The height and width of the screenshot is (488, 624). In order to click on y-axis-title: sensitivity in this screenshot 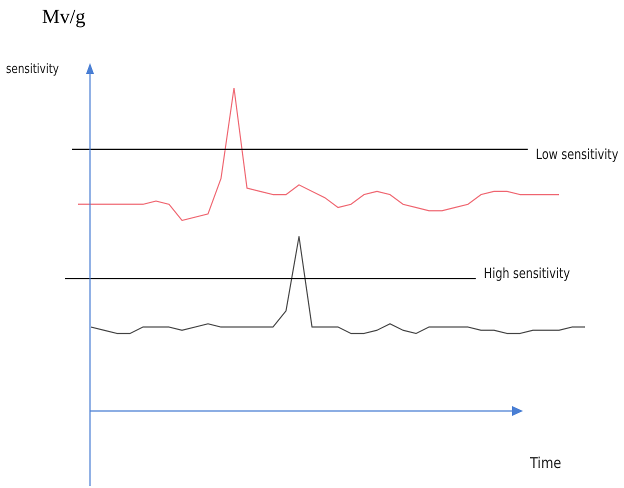, I will do `click(32, 69)`.